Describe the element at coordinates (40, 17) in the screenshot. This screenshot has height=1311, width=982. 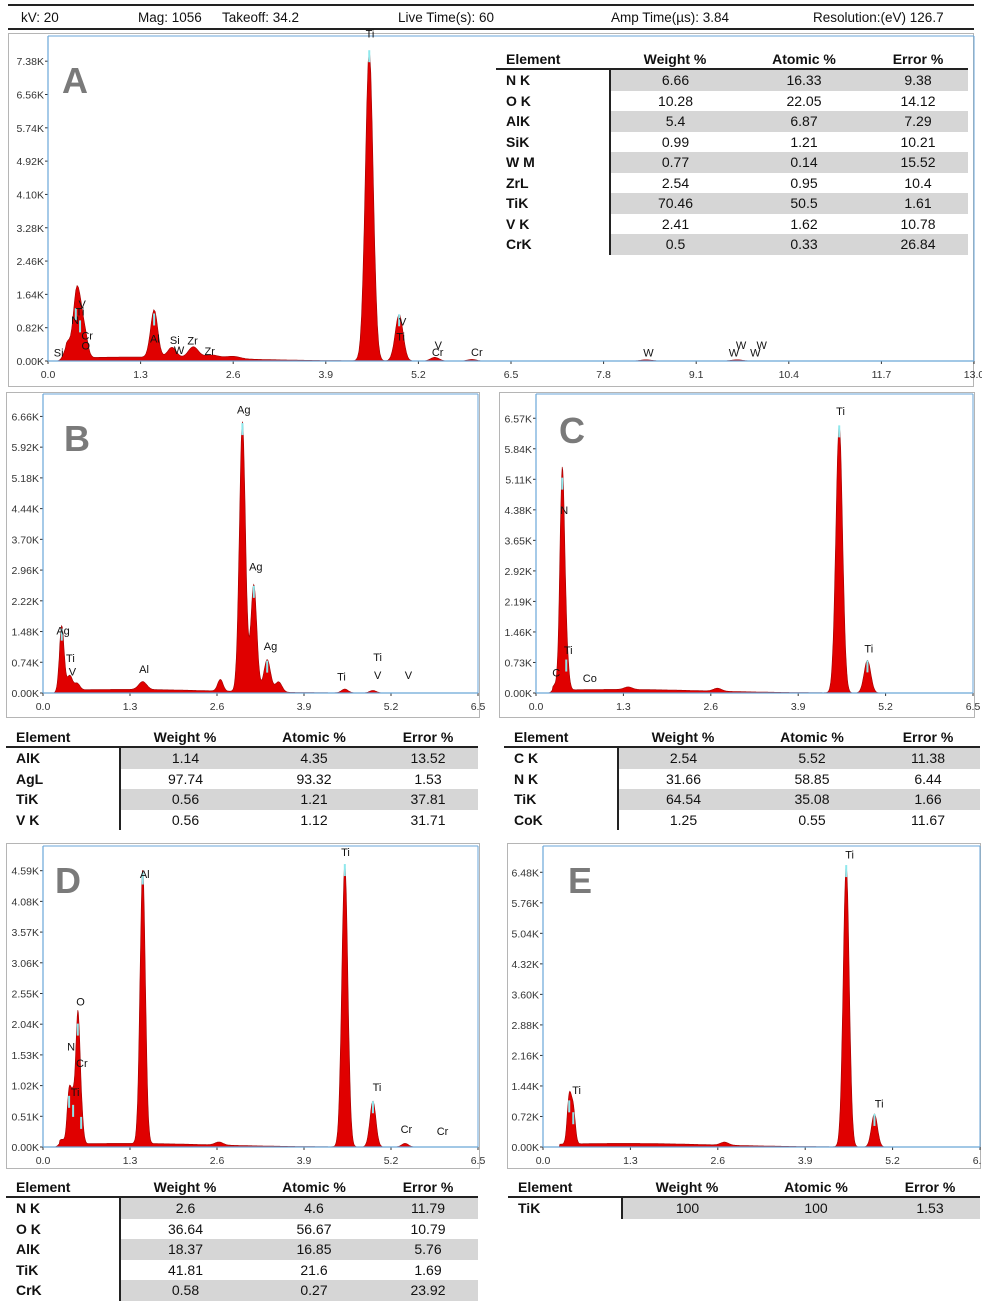
I see `kv-readout: kV: 20` at that location.